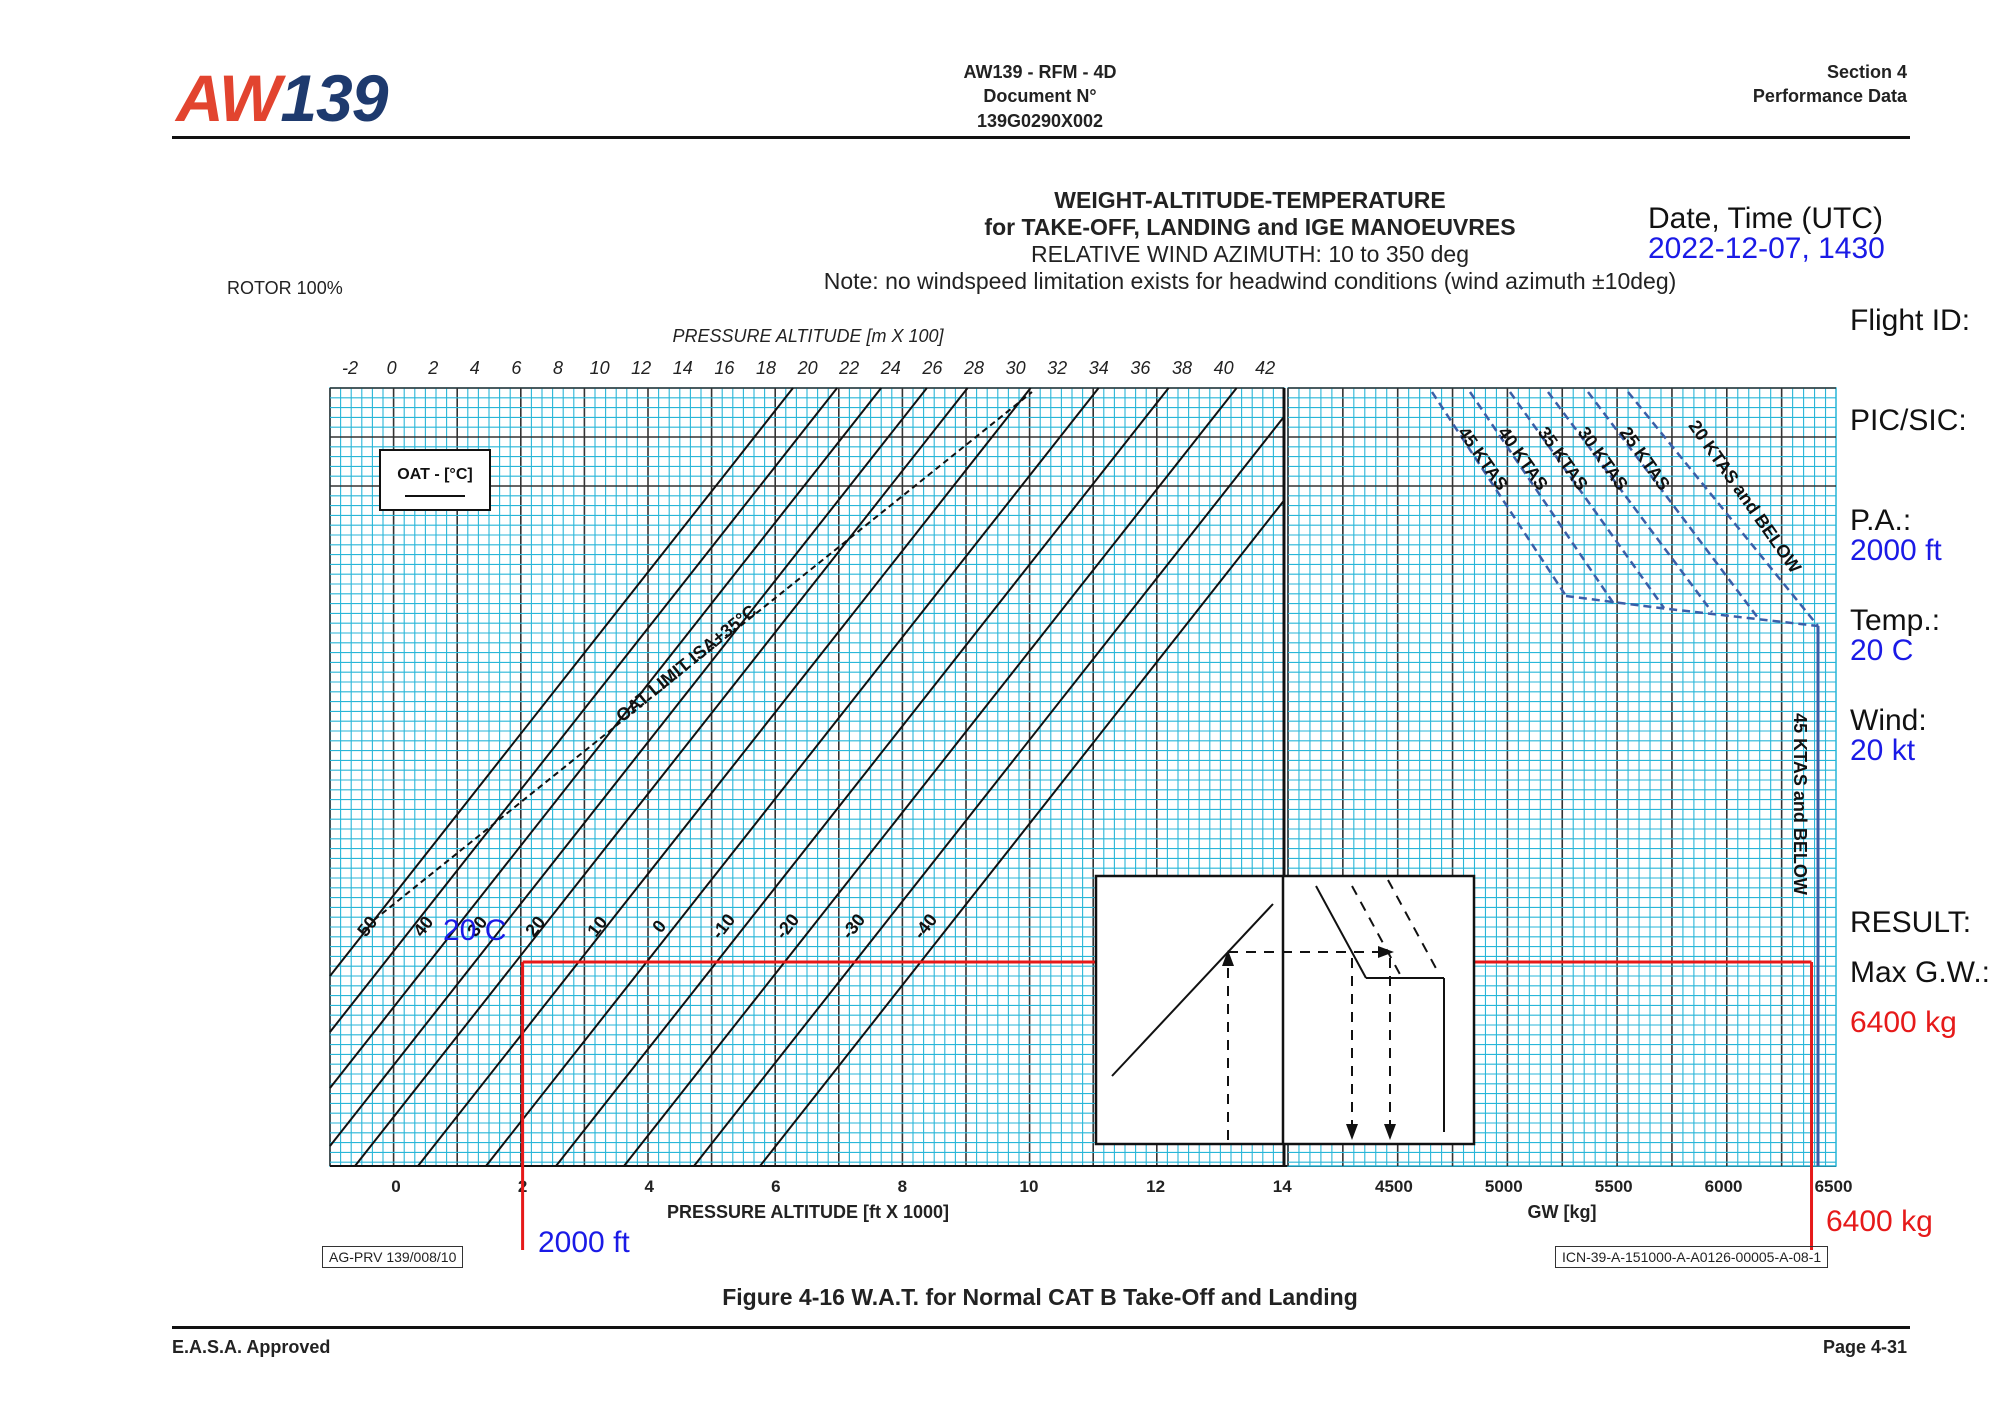  What do you see at coordinates (251, 1347) in the screenshot?
I see `footer-approval: E.A.S.A. Approved` at bounding box center [251, 1347].